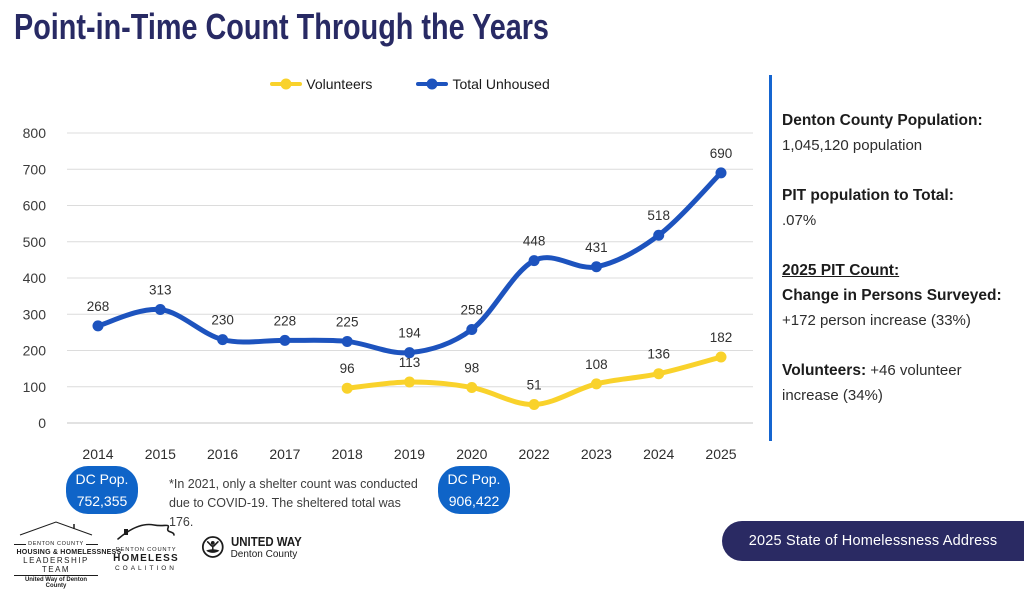  I want to click on svg-text: 313, so click(160, 290).